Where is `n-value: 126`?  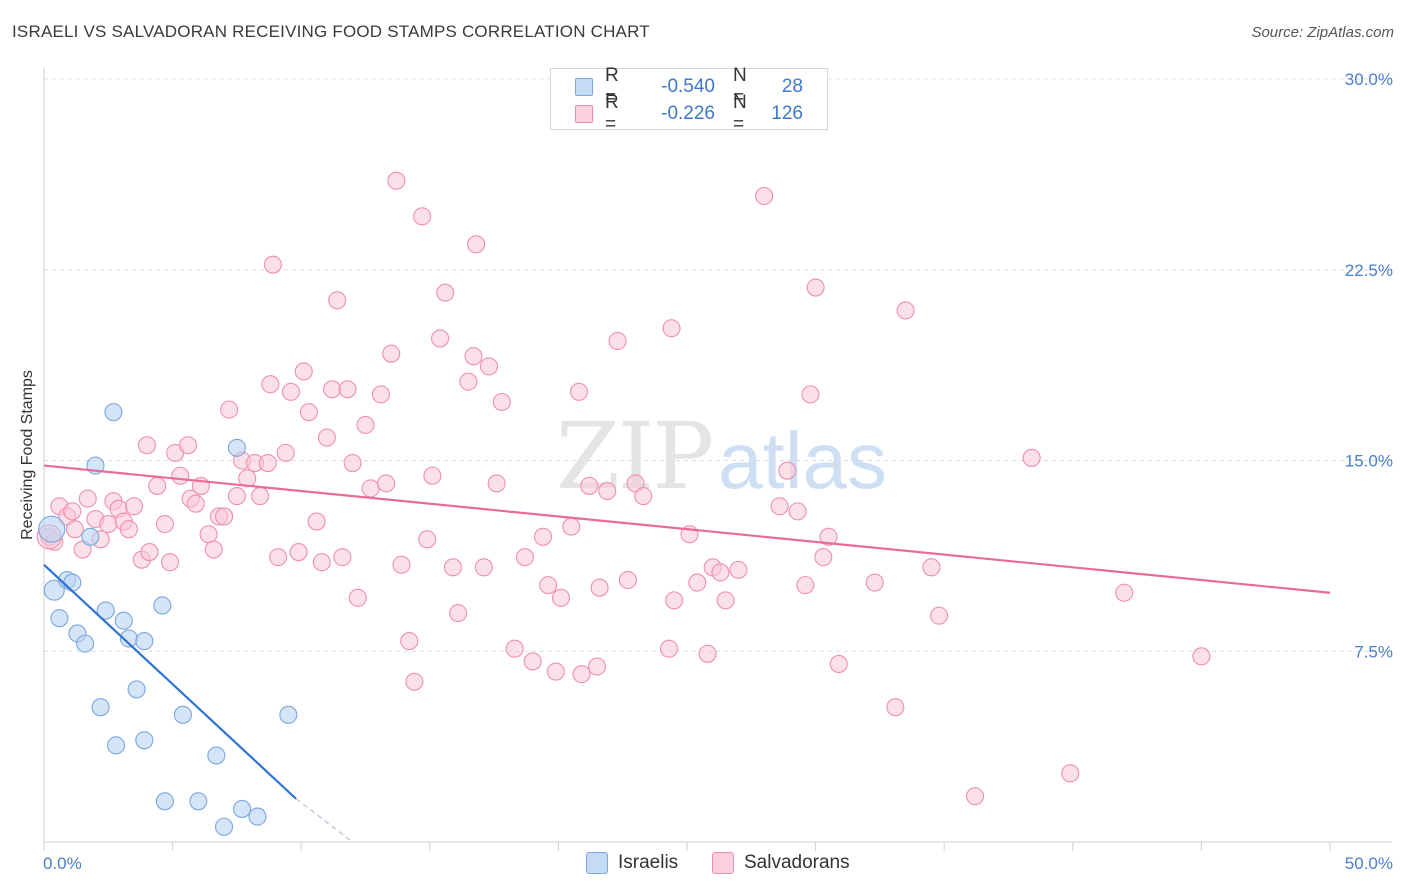
n-value: 126 is located at coordinates (787, 113).